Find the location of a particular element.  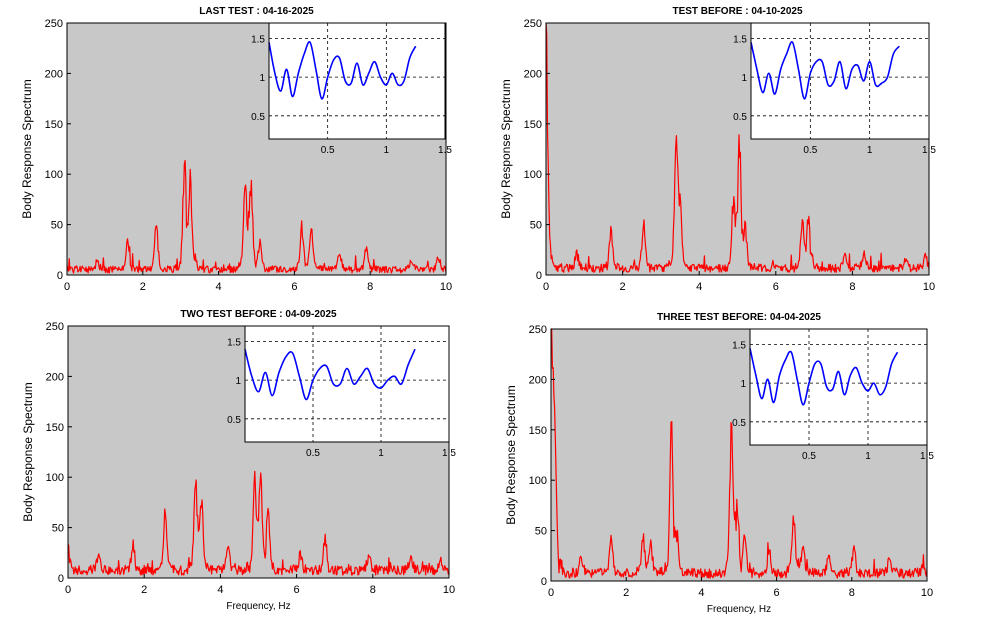

chart-title: THREE TEST BEFORE: 04-04-2025 is located at coordinates (739, 317).